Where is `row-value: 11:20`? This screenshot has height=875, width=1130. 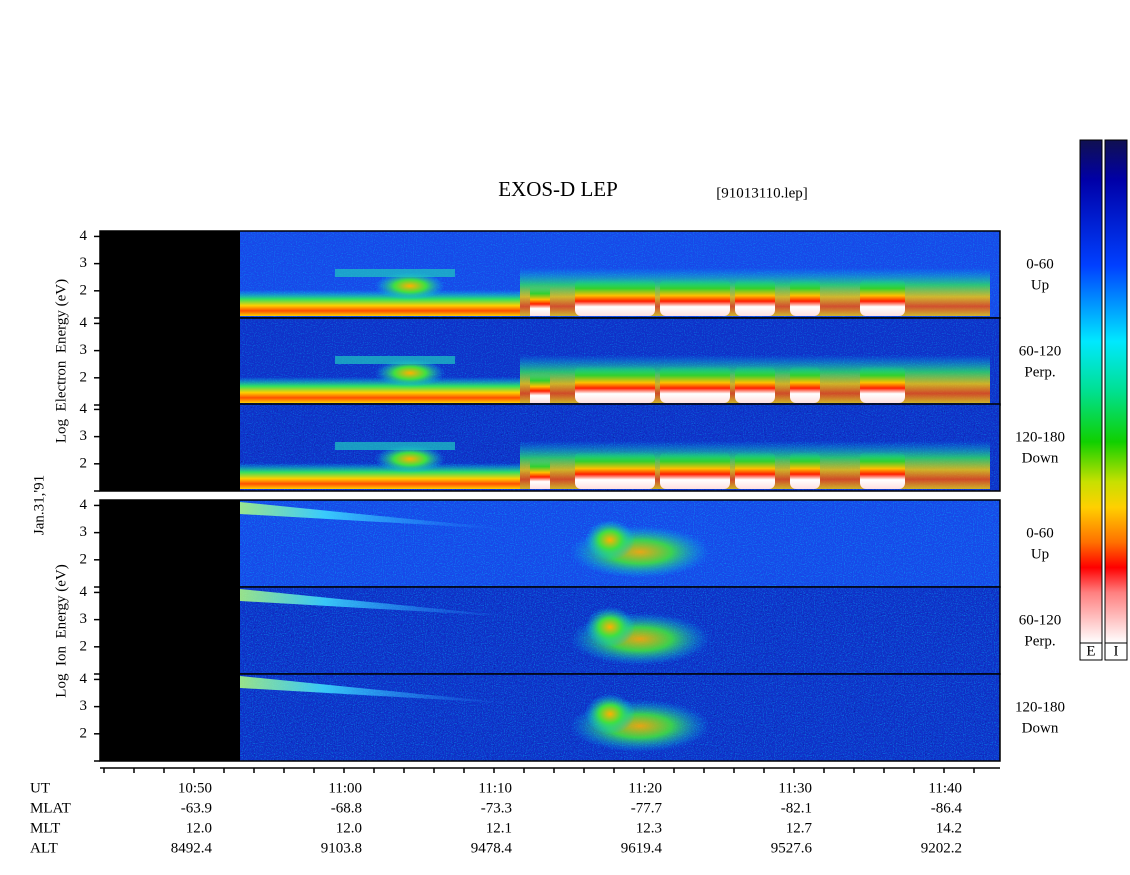 row-value: 11:20 is located at coordinates (645, 788).